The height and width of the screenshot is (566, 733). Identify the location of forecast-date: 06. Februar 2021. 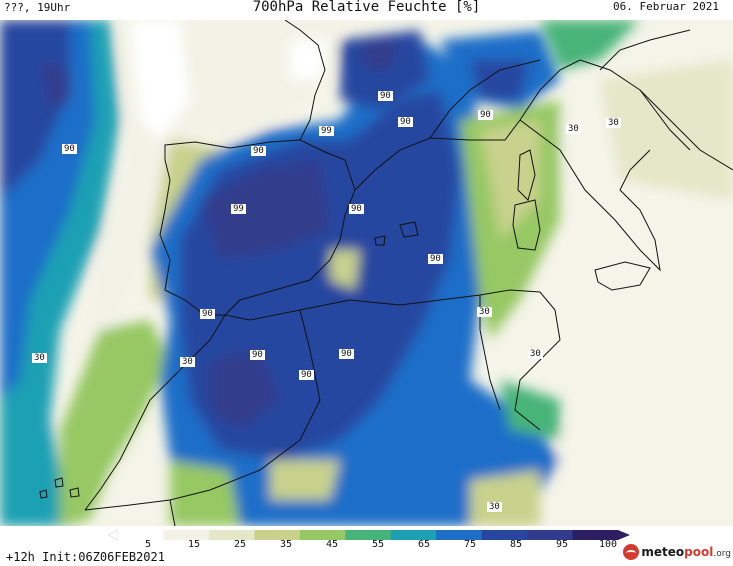
(666, 6).